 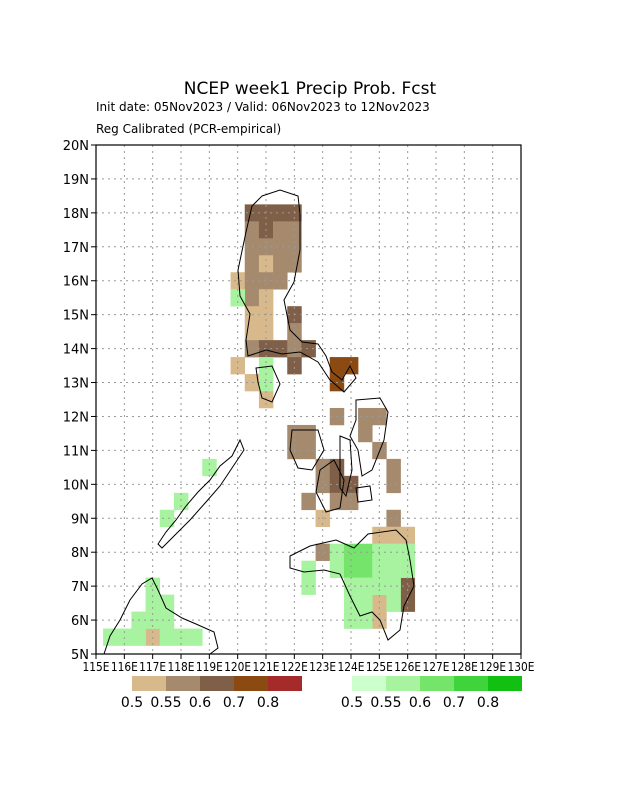 What do you see at coordinates (521, 667) in the screenshot?
I see `x-tick-label: 130E` at bounding box center [521, 667].